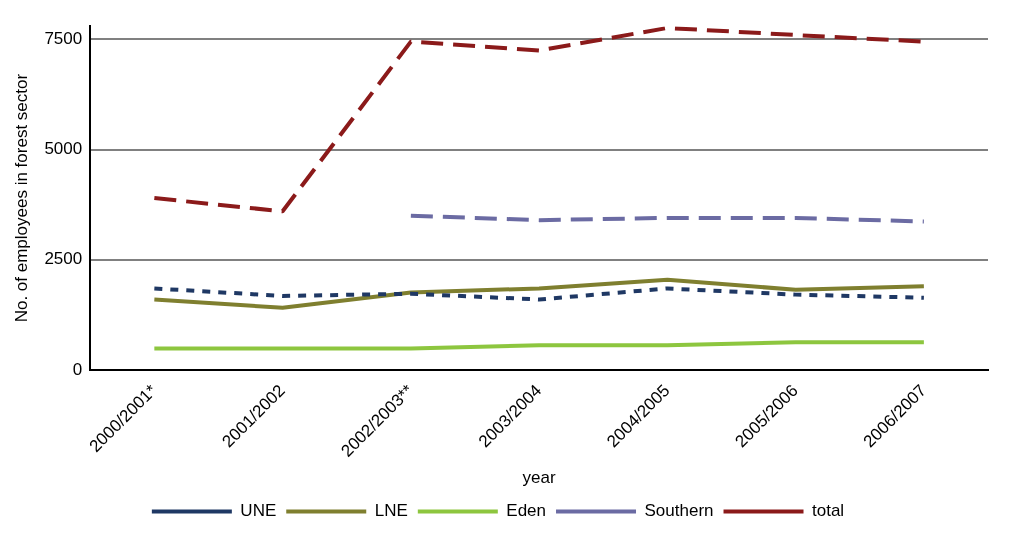 The height and width of the screenshot is (538, 1011). I want to click on y-tick-label: 2500, so click(63, 259).